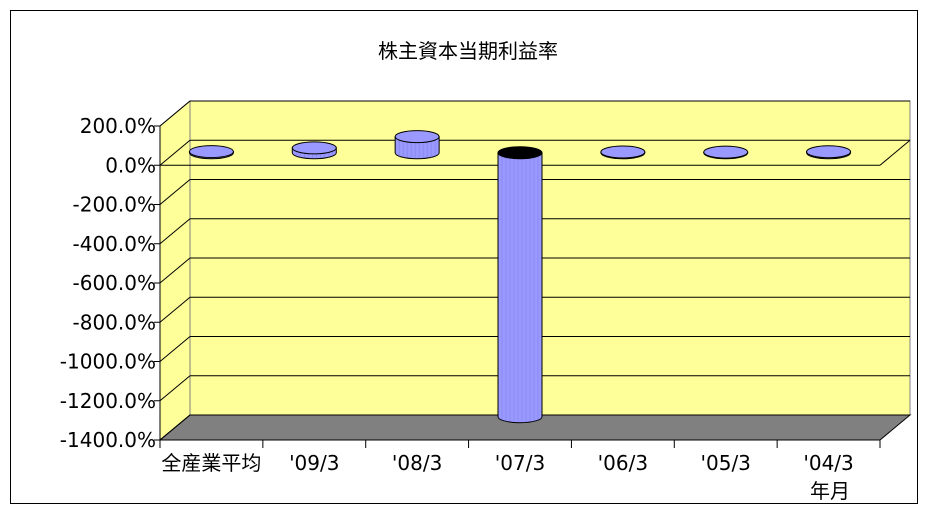  What do you see at coordinates (108, 362) in the screenshot?
I see `y-tick-label: -1000.0%` at bounding box center [108, 362].